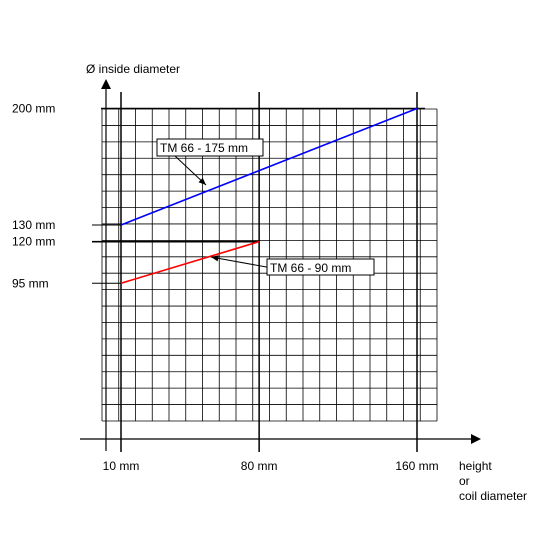  What do you see at coordinates (241, 262) in the screenshot?
I see `callout-leader` at bounding box center [241, 262].